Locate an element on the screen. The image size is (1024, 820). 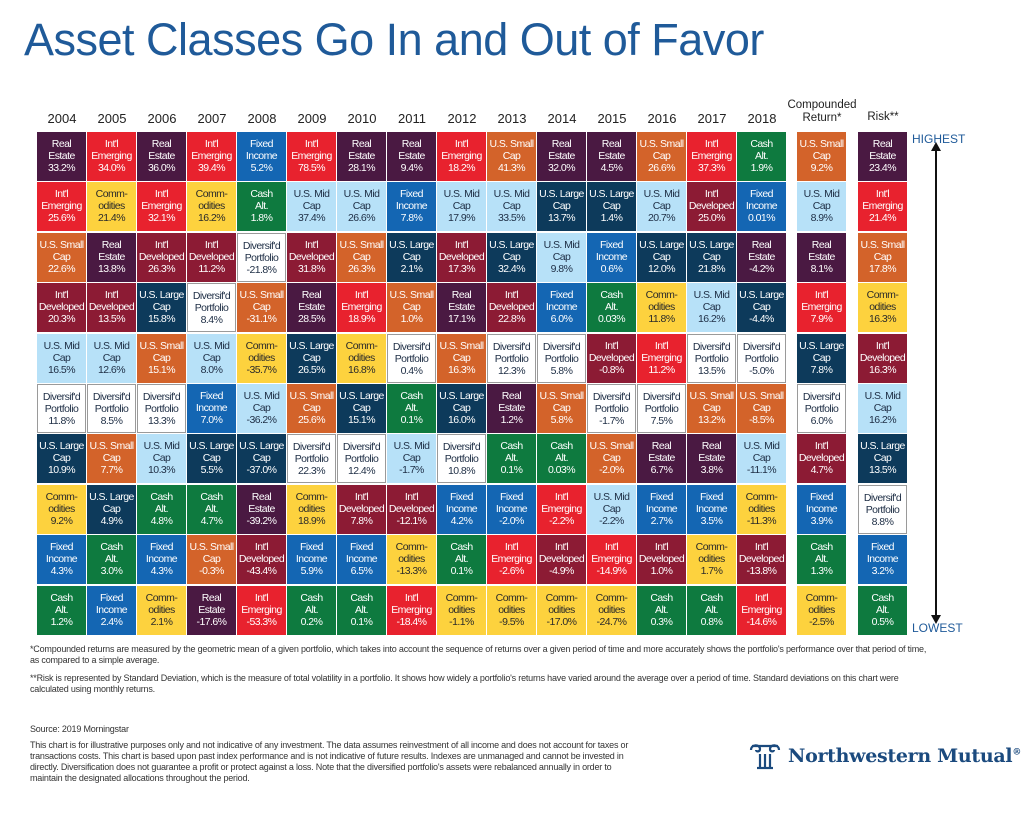
year-header: 2007 is located at coordinates (212, 118).